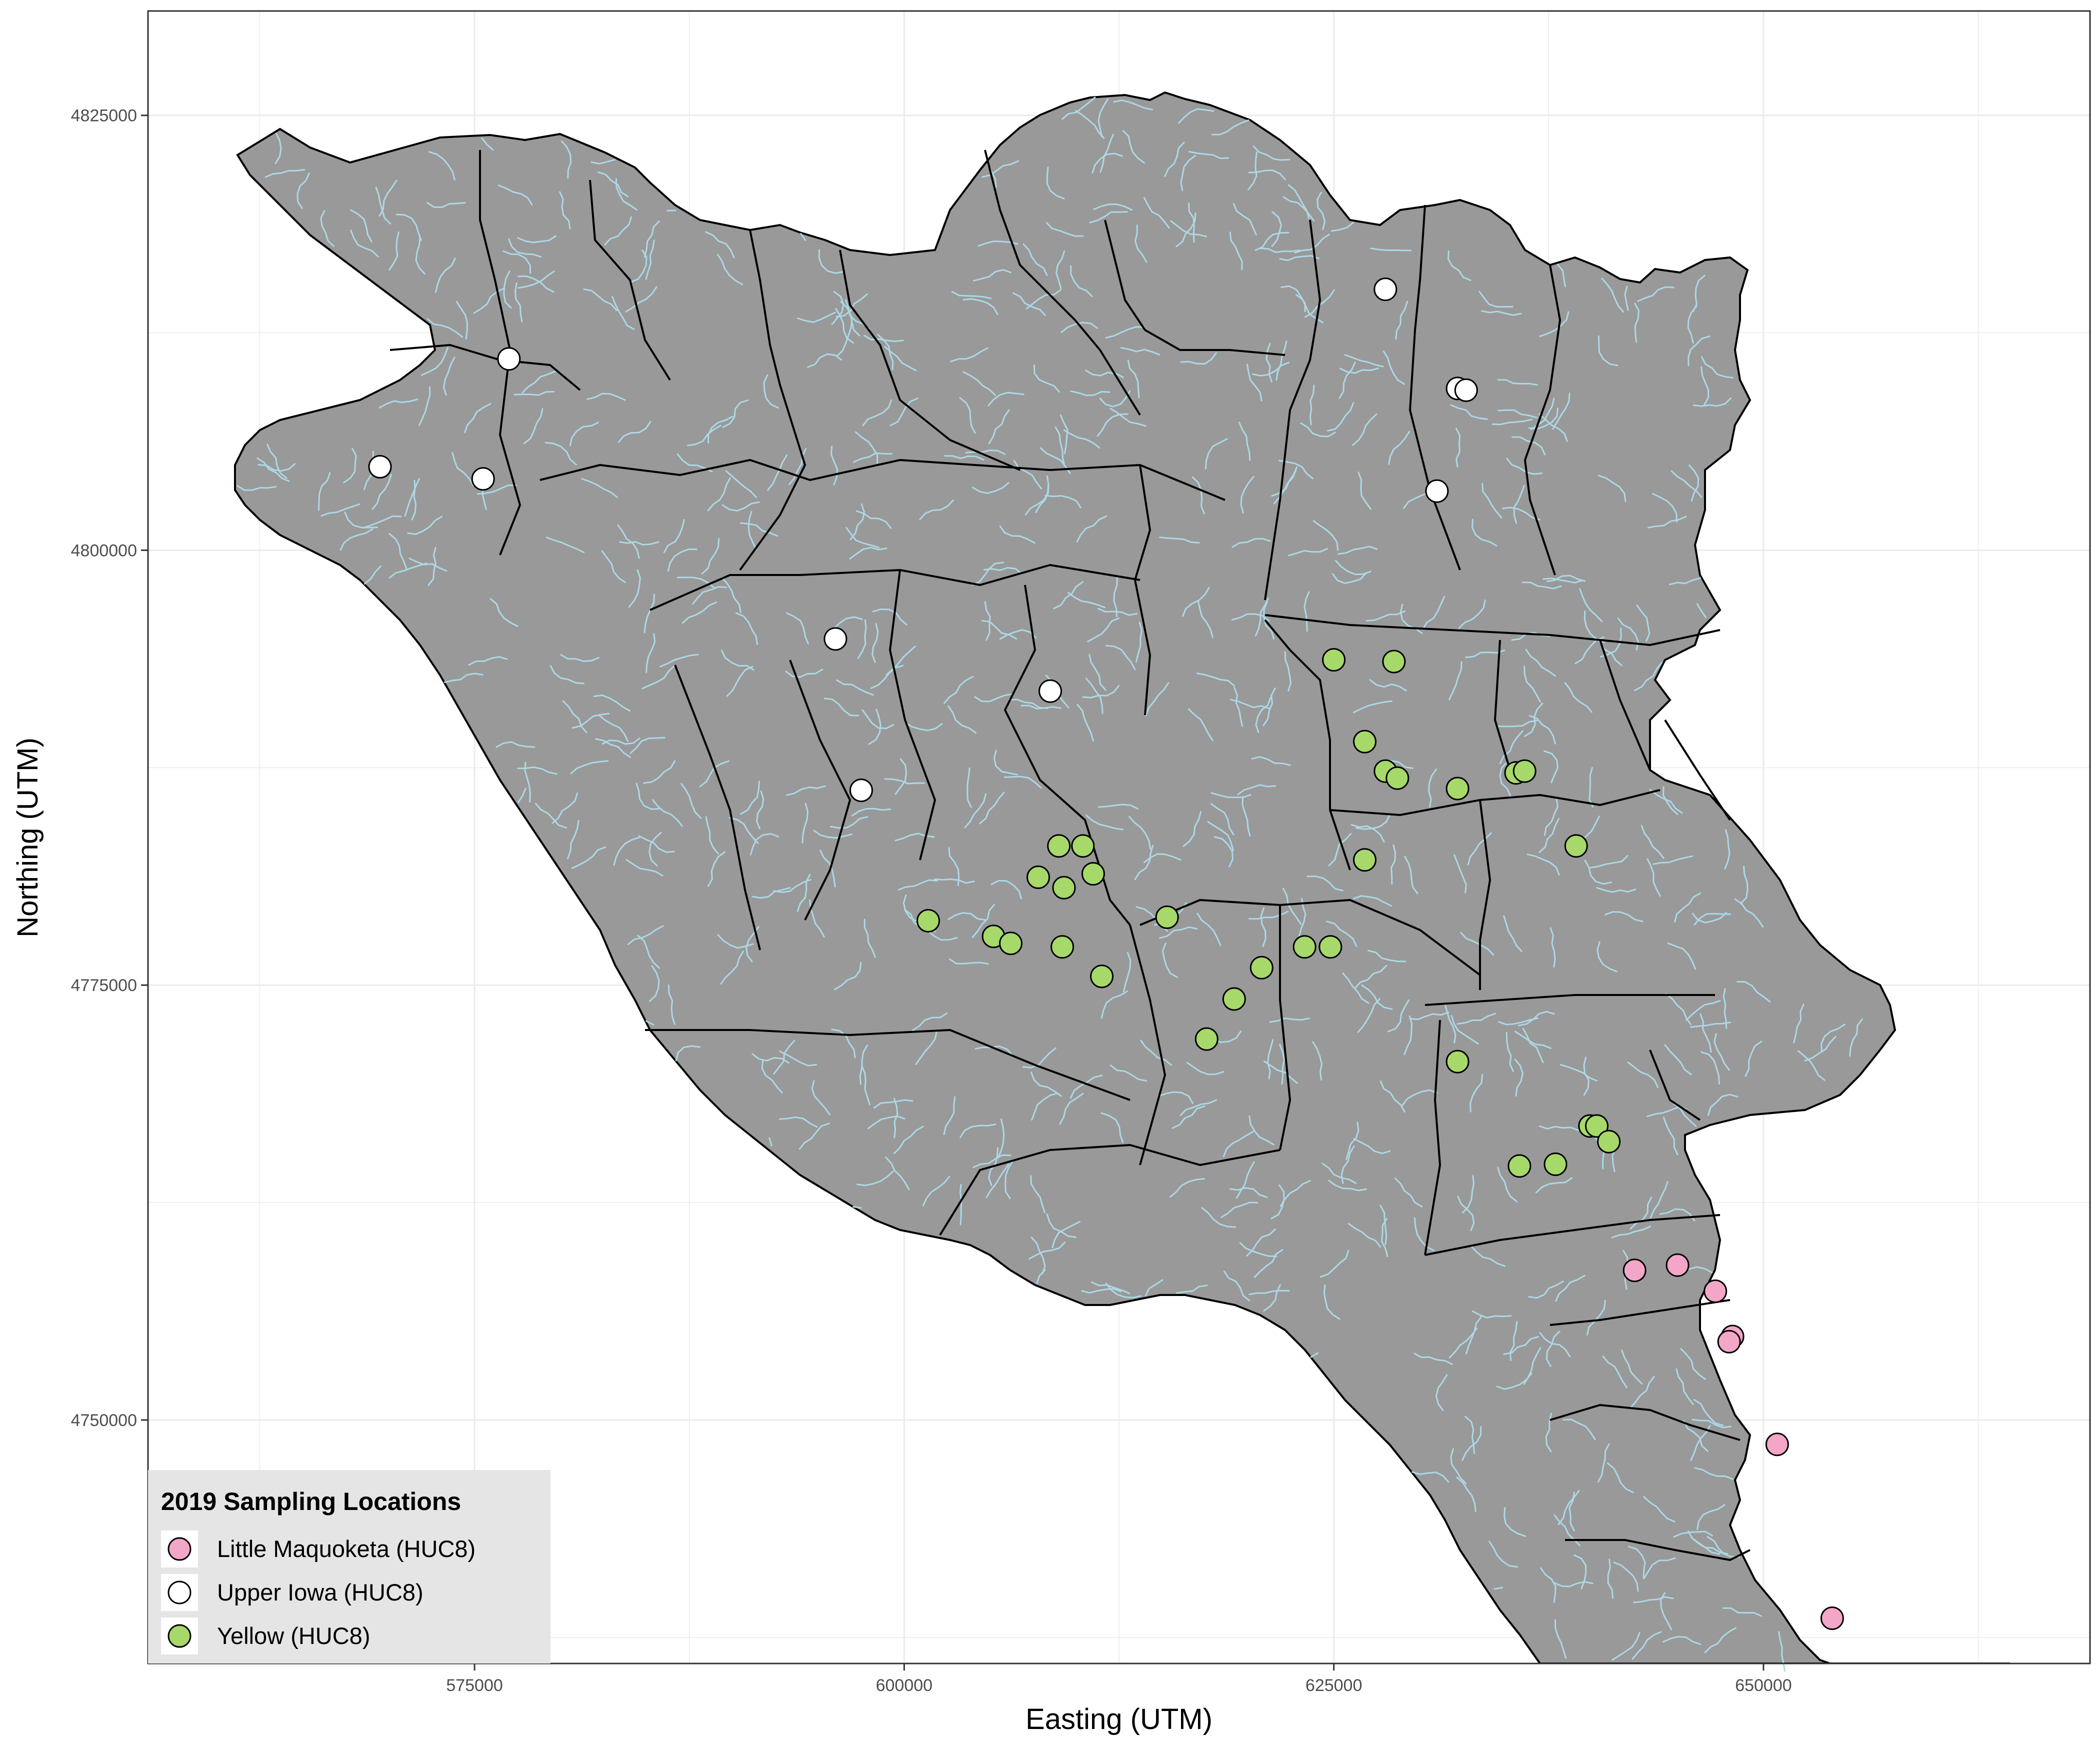 The height and width of the screenshot is (1750, 2100). I want to click on y-tick-label: 4775000, so click(104, 985).